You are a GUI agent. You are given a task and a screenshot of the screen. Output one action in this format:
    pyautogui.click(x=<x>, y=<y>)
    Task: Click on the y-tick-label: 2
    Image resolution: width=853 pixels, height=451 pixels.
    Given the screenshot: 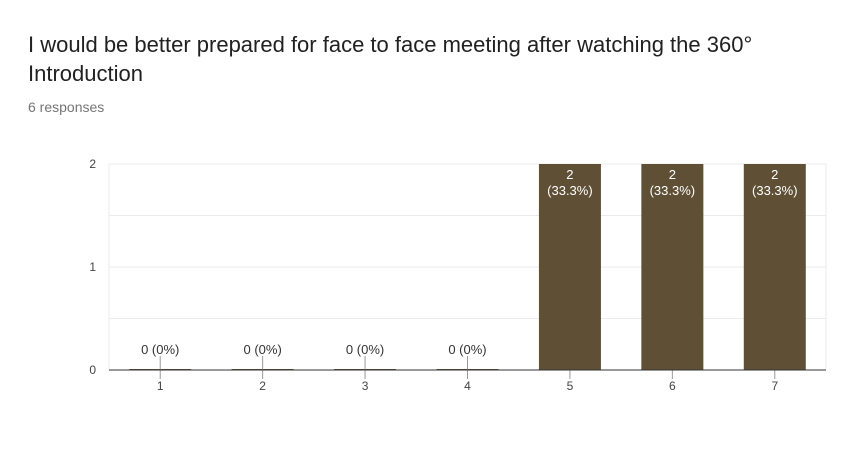 What is the action you would take?
    pyautogui.click(x=92, y=164)
    